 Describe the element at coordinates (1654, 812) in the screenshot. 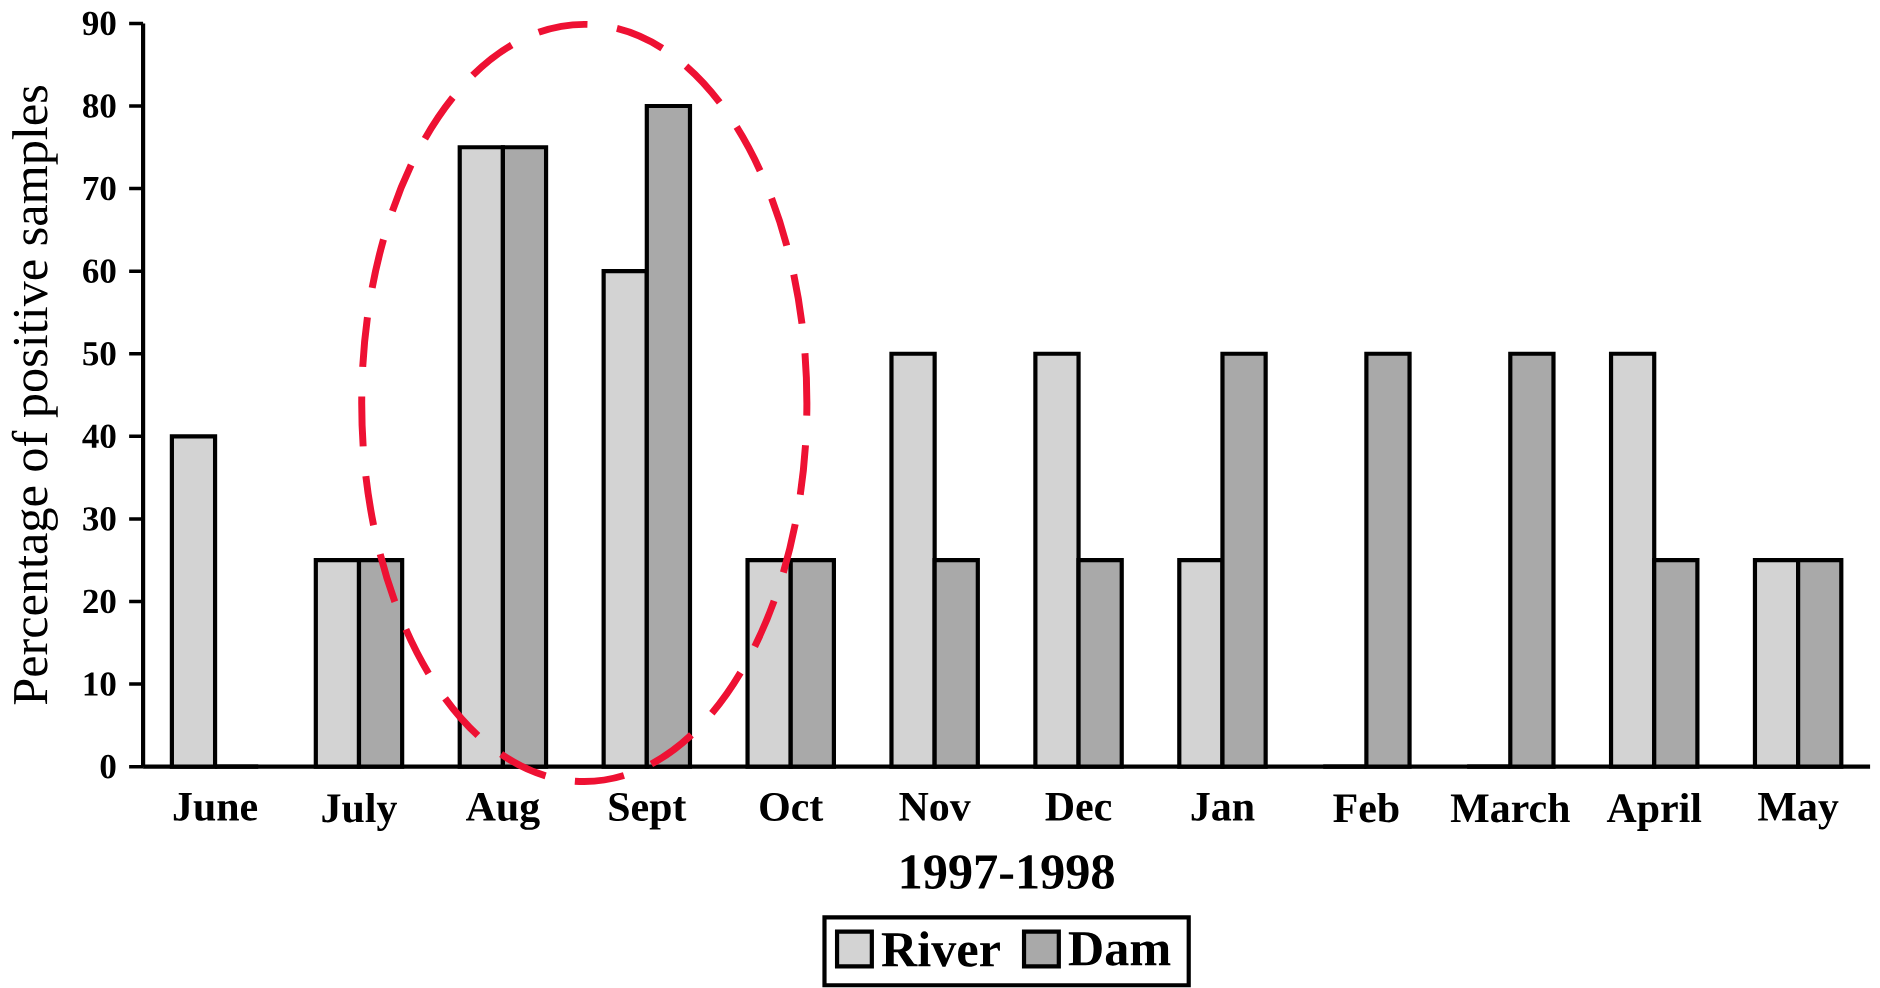

I see `x-tick-label: April` at that location.